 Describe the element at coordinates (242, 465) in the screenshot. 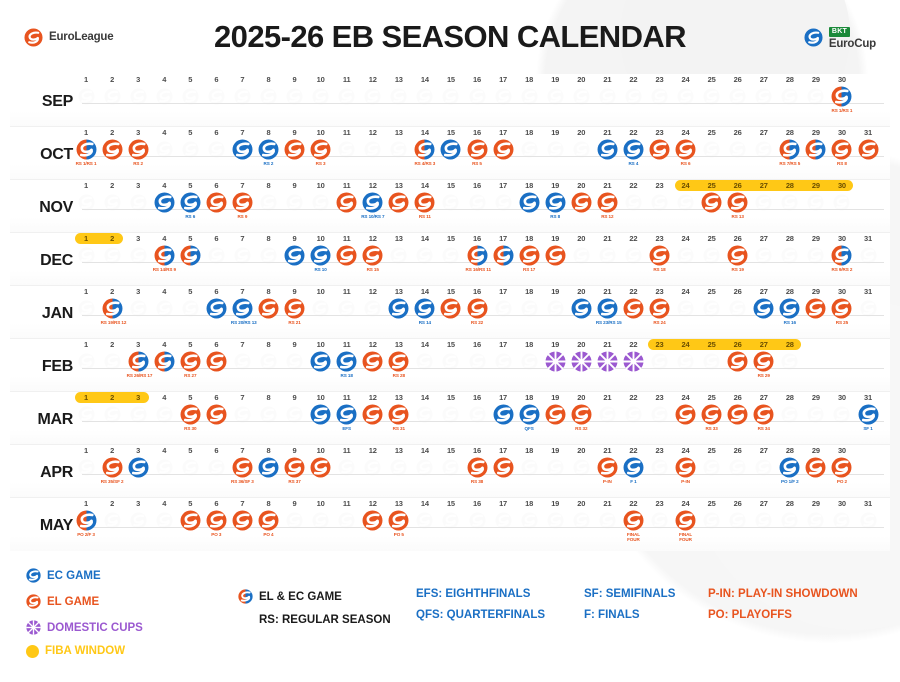

I see `calendar-day: 7 RS 36/SF 3` at that location.